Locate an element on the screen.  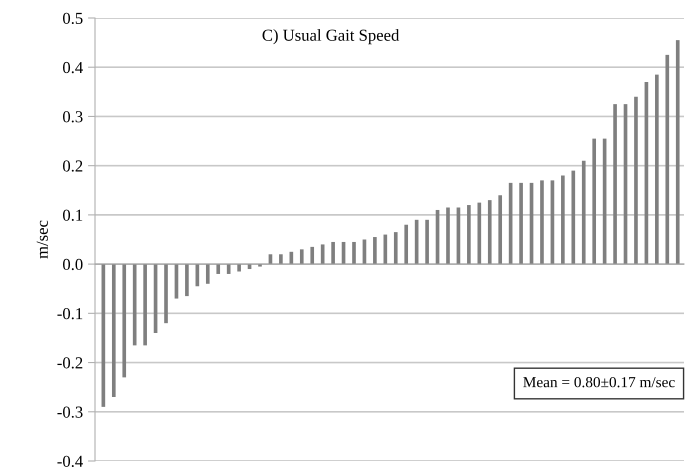
y-axis-title: m/sec is located at coordinates (42, 239).